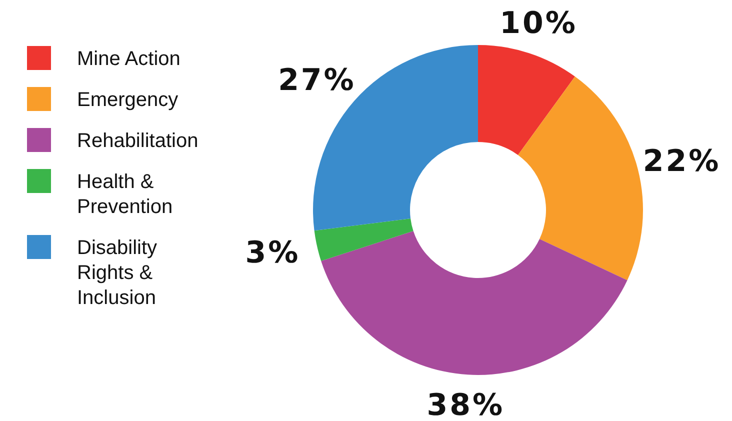 The height and width of the screenshot is (421, 732). Describe the element at coordinates (272, 252) in the screenshot. I see `data-label: 3%` at that location.